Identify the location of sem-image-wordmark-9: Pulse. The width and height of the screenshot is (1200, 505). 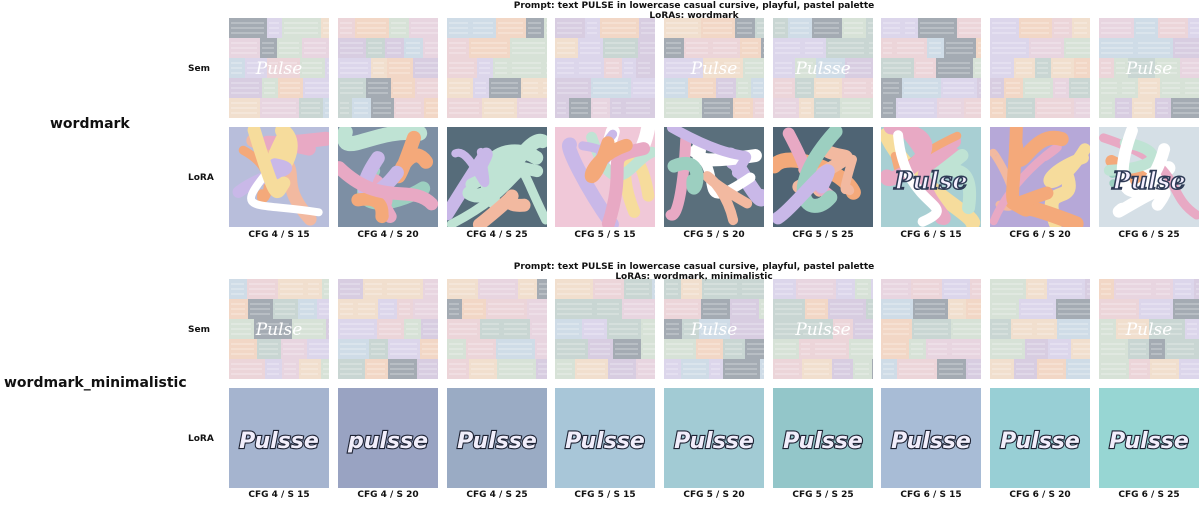
(1149, 68).